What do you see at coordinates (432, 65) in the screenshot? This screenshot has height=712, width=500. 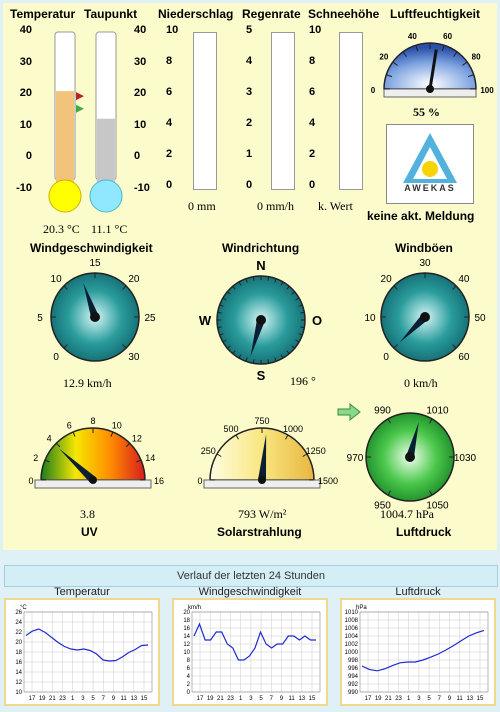 I see `humidity-gauge: 0 20 40 60 80 100` at bounding box center [432, 65].